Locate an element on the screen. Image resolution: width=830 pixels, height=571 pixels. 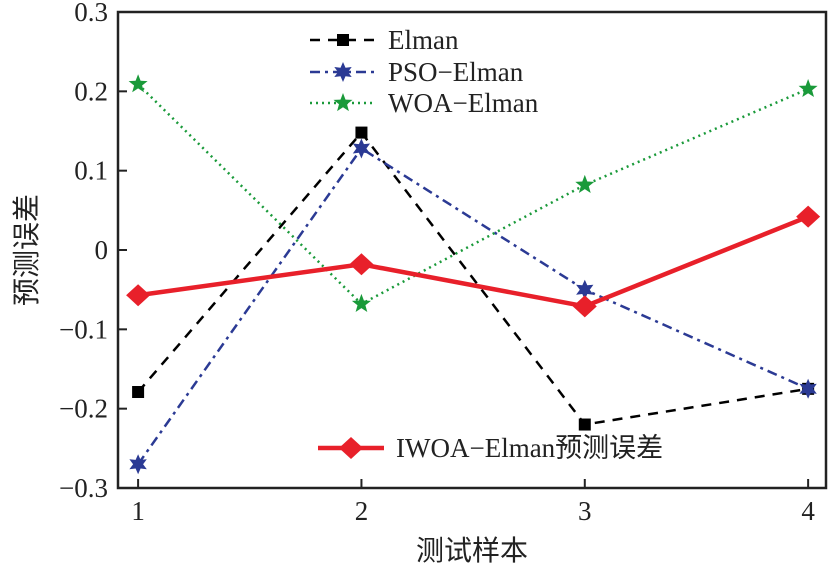
series-line is located at coordinates (473, 261).